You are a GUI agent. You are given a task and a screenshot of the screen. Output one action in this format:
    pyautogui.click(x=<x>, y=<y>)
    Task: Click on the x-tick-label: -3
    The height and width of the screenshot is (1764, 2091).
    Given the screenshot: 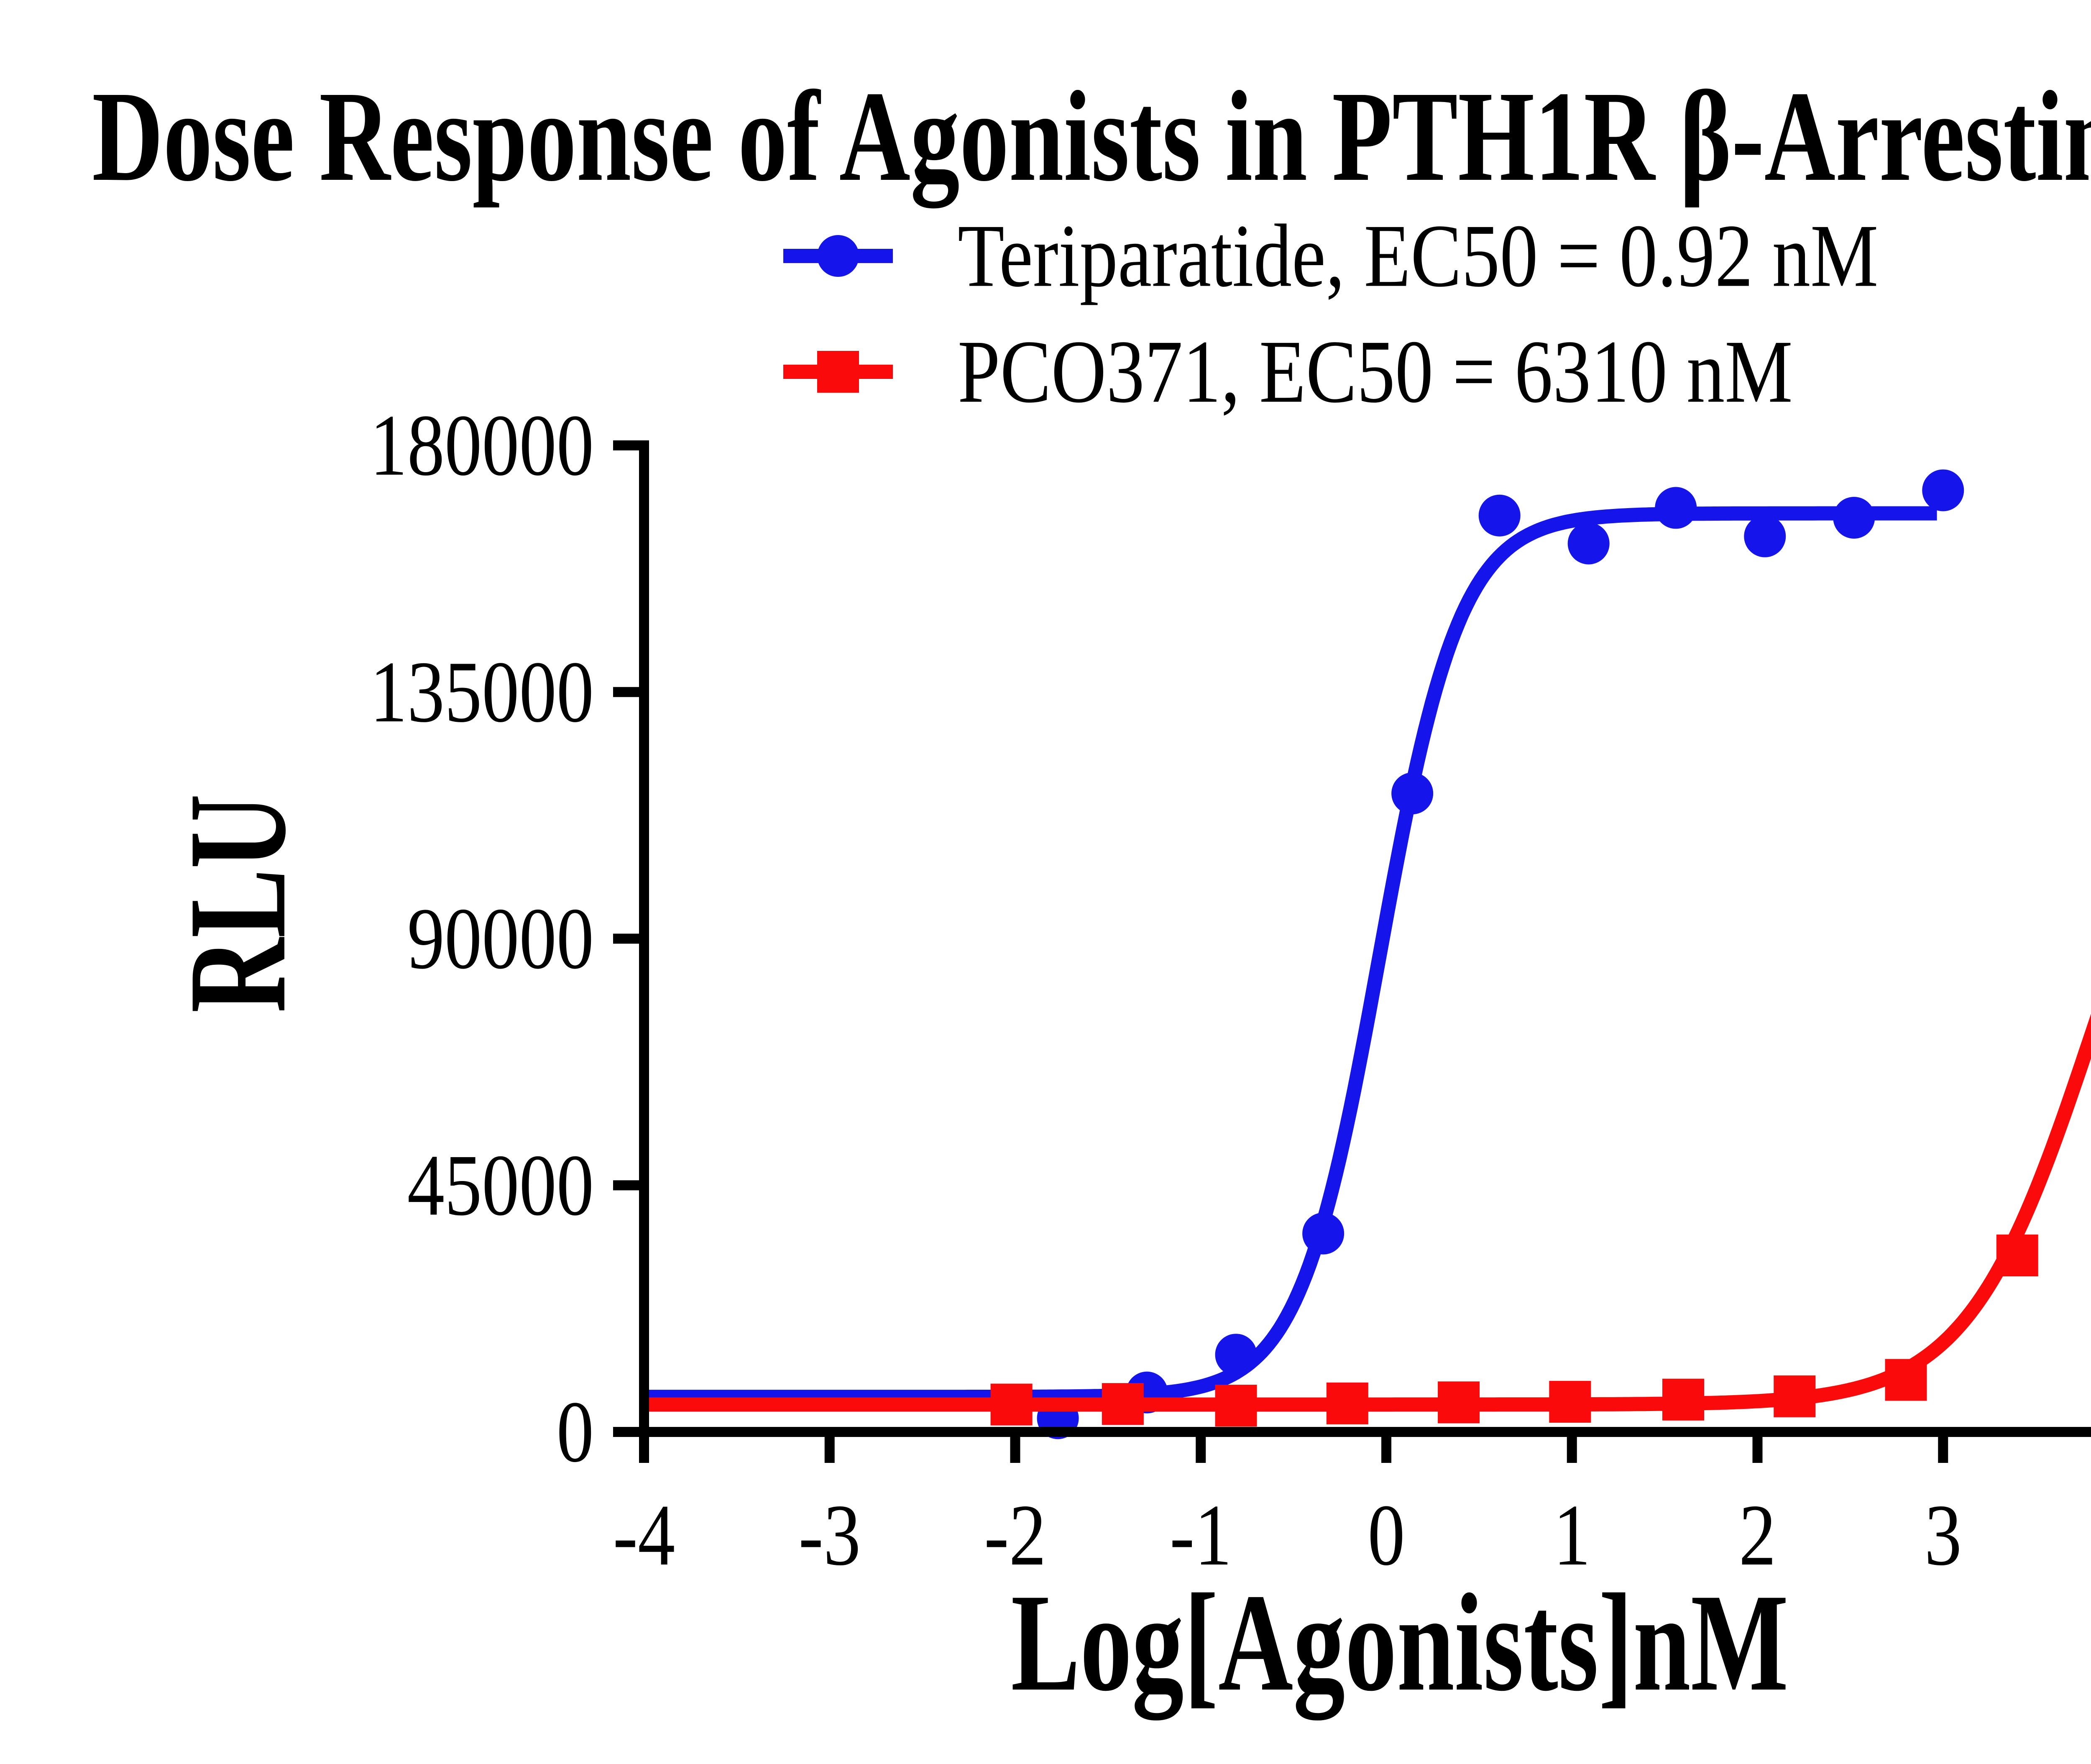 What is the action you would take?
    pyautogui.click(x=829, y=1535)
    